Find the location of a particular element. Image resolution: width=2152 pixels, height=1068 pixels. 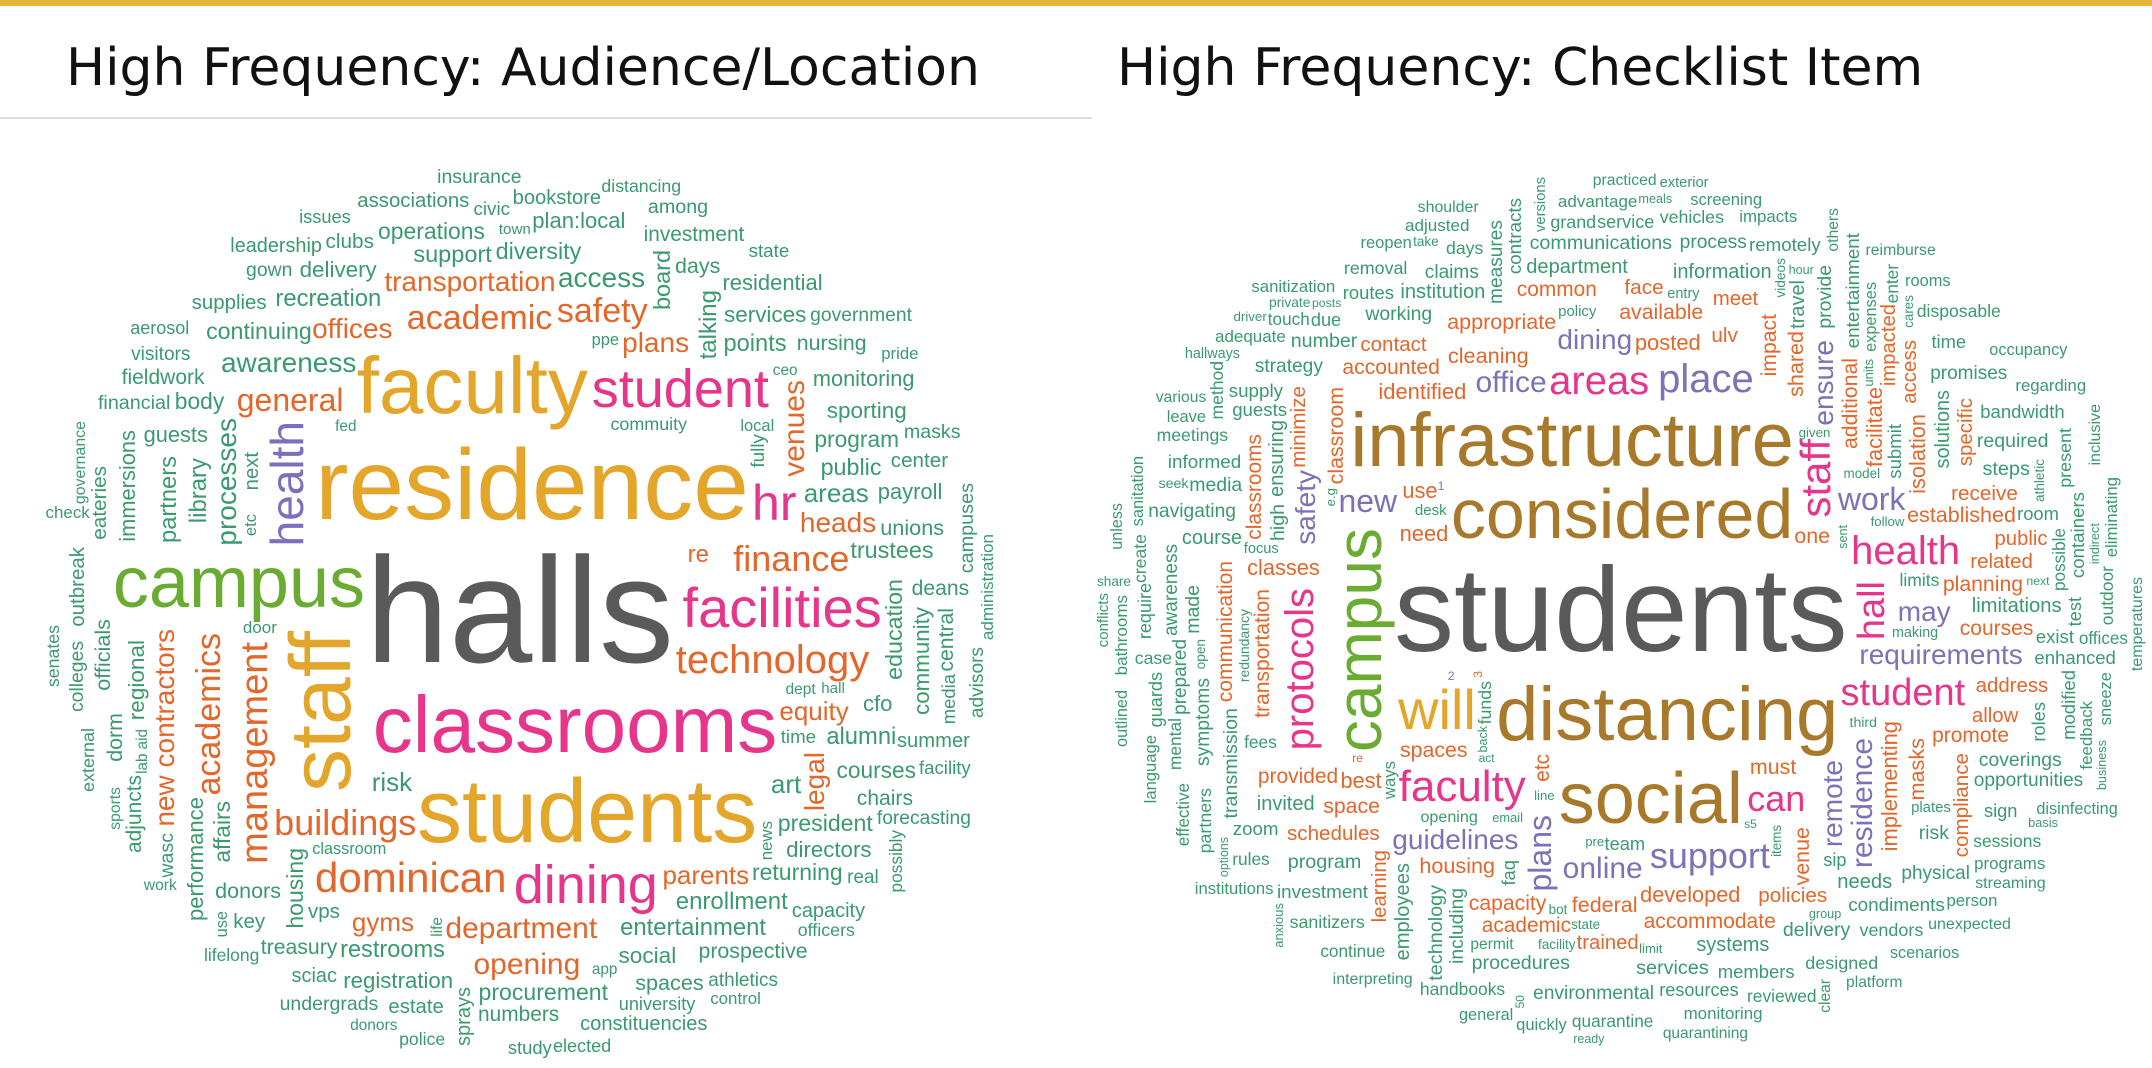

cloud-word: wasc is located at coordinates (166, 855).